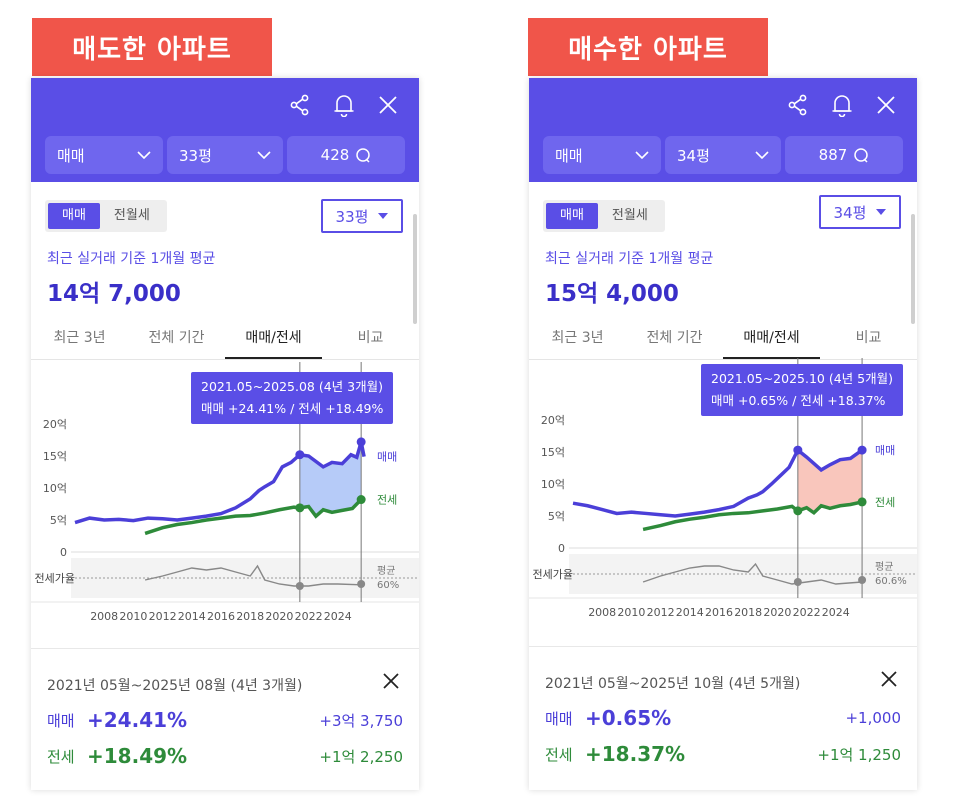  What do you see at coordinates (386, 571) in the screenshot?
I see `ratio-avg-label: 평균` at bounding box center [386, 571].